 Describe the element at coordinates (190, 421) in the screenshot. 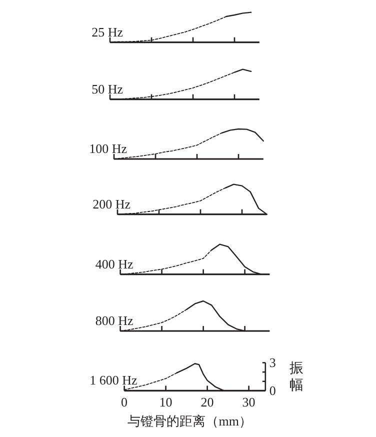

I see `x-axis-title: 与镫骨的距离（mm）` at that location.